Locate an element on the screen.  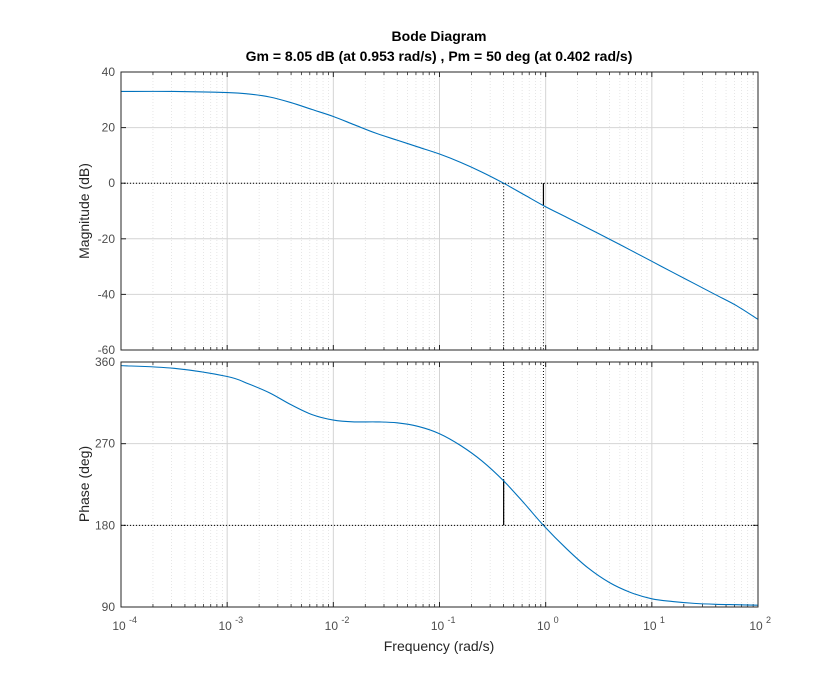
phase-y-axis-label: Phase (deg) is located at coordinates (84, 484).